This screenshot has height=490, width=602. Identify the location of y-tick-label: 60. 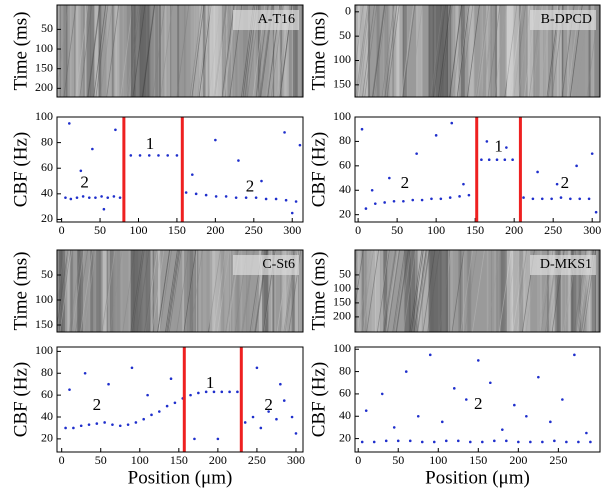
(345, 393).